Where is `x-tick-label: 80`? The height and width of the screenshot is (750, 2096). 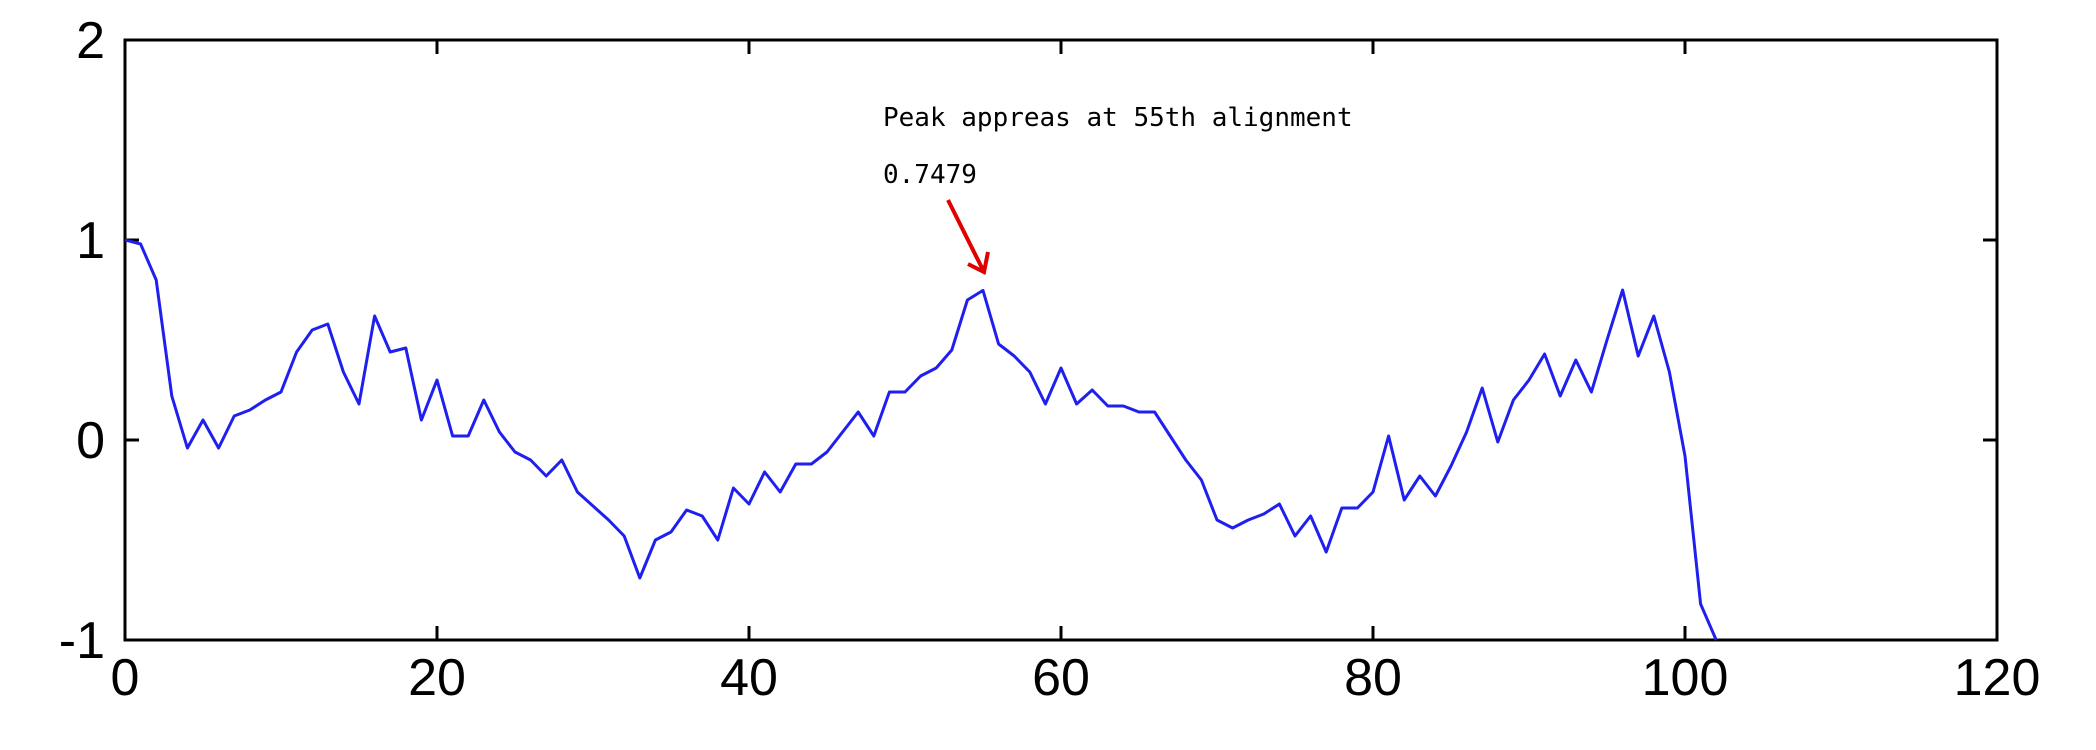 x-tick-label: 80 is located at coordinates (1373, 678).